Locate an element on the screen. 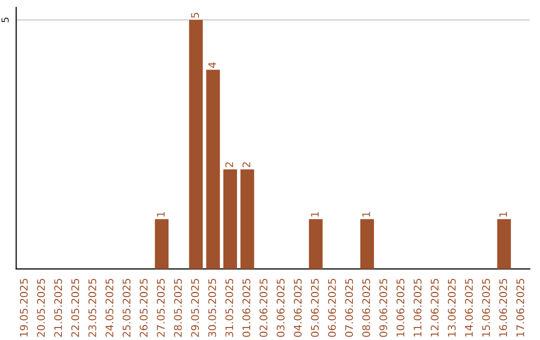 The image size is (540, 340). x-tick-label: 09.06.2025 is located at coordinates (383, 307).